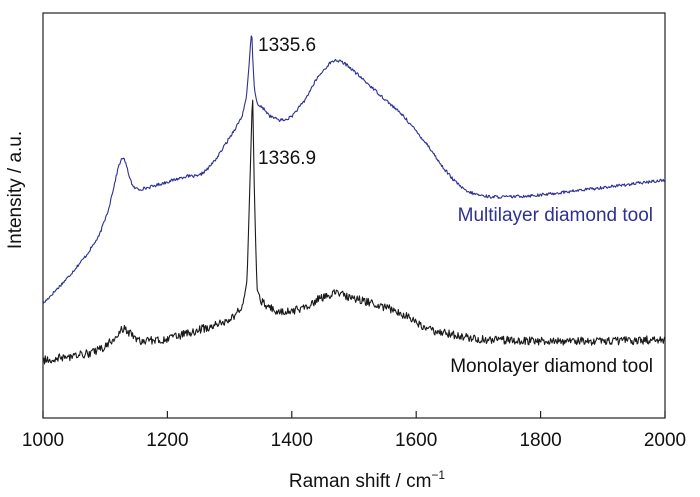 This screenshot has width=700, height=497. Describe the element at coordinates (287, 45) in the screenshot. I see `peak-annotation-0: 1335.6` at that location.